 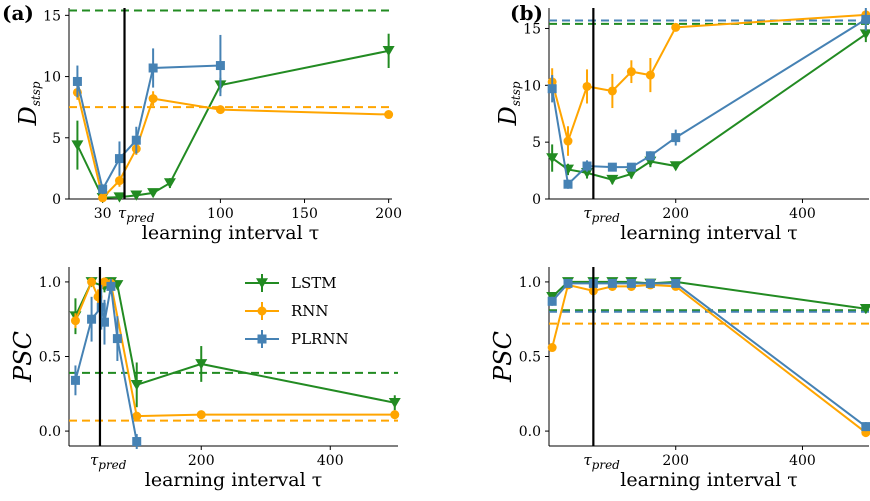 I want to click on legend: LSTM RNN PLRNN, so click(x=297, y=311).